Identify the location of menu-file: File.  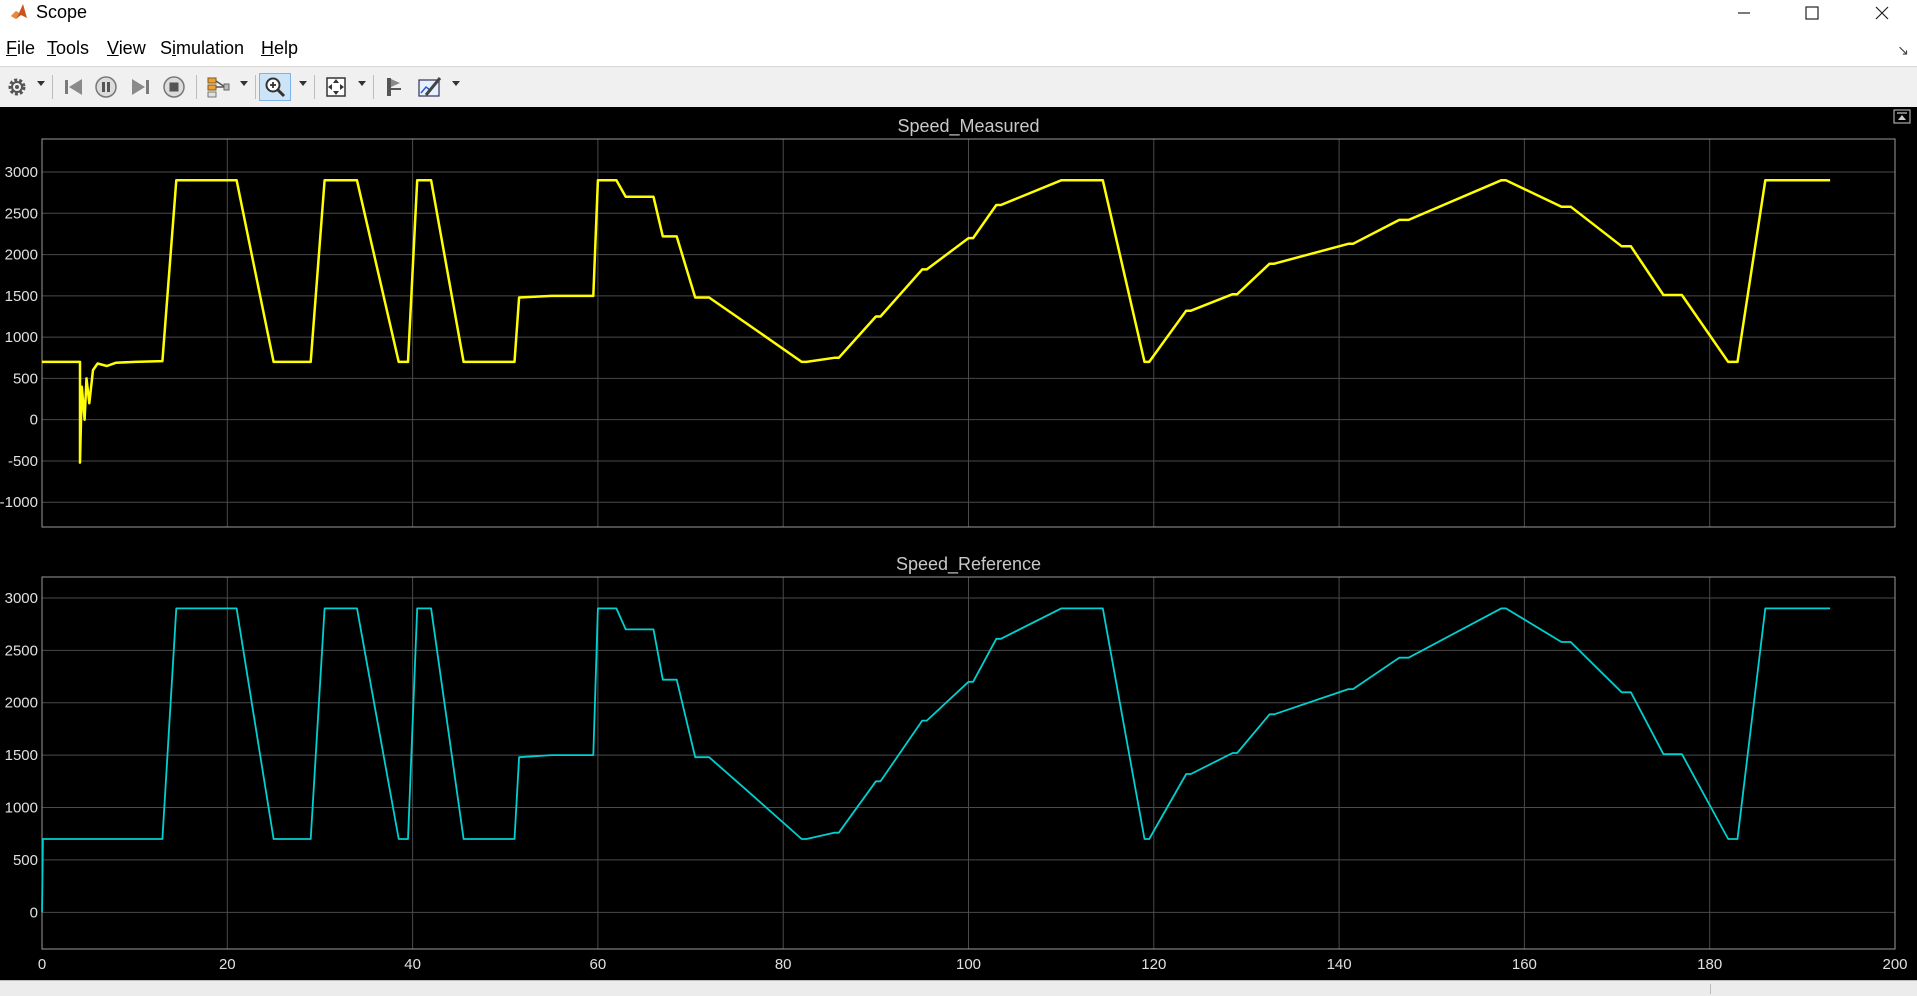
(20, 48).